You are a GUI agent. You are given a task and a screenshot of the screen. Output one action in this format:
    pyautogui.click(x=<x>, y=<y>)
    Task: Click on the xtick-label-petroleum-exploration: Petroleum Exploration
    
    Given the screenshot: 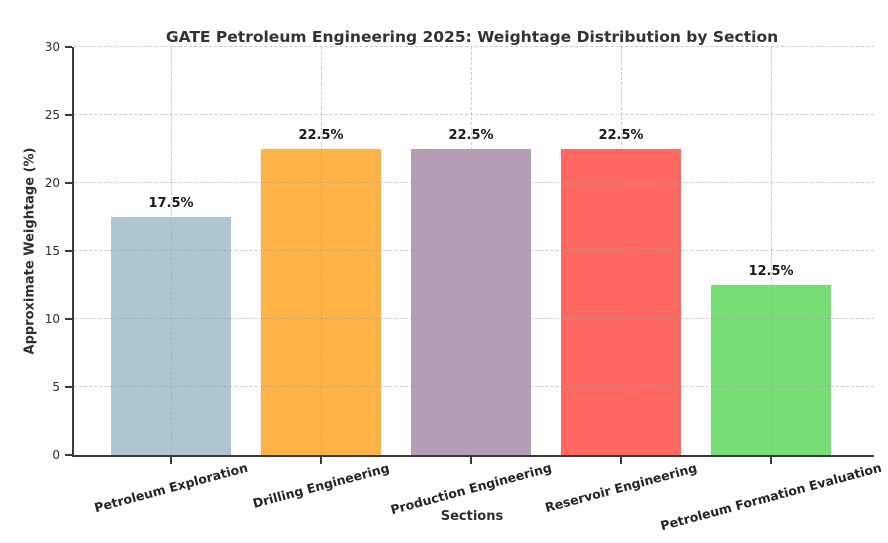 What is the action you would take?
    pyautogui.click(x=171, y=487)
    